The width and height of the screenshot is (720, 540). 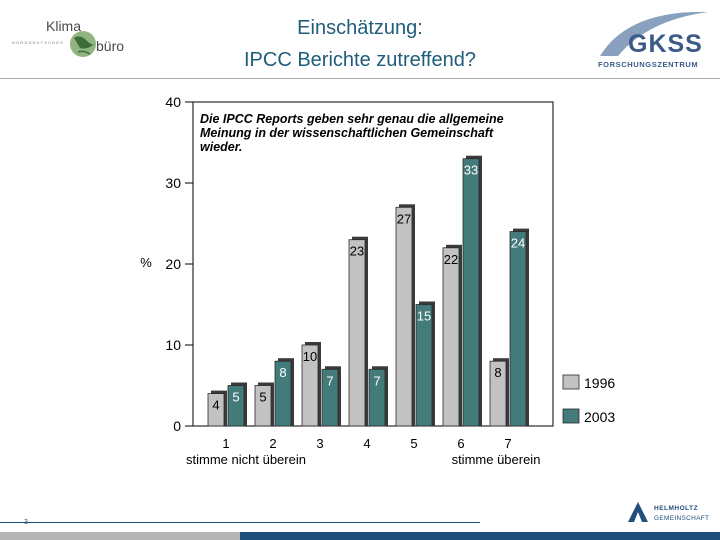 What do you see at coordinates (676, 508) in the screenshot?
I see `helmholtz-logo-line1: HELMHOLTZ` at bounding box center [676, 508].